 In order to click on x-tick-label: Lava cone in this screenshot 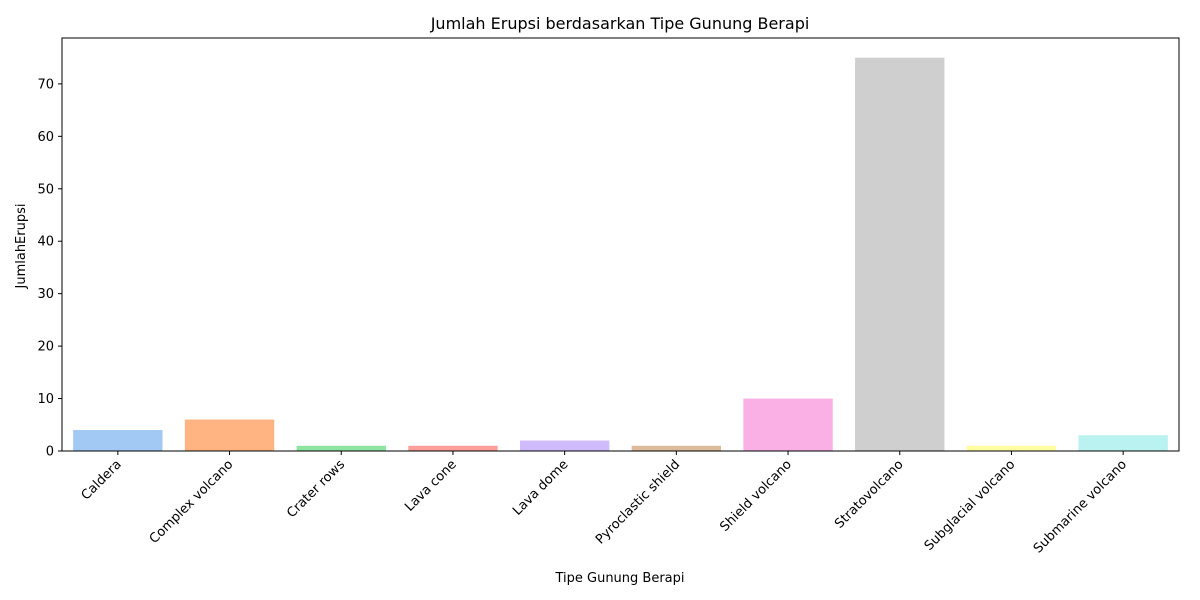, I will do `click(431, 486)`.